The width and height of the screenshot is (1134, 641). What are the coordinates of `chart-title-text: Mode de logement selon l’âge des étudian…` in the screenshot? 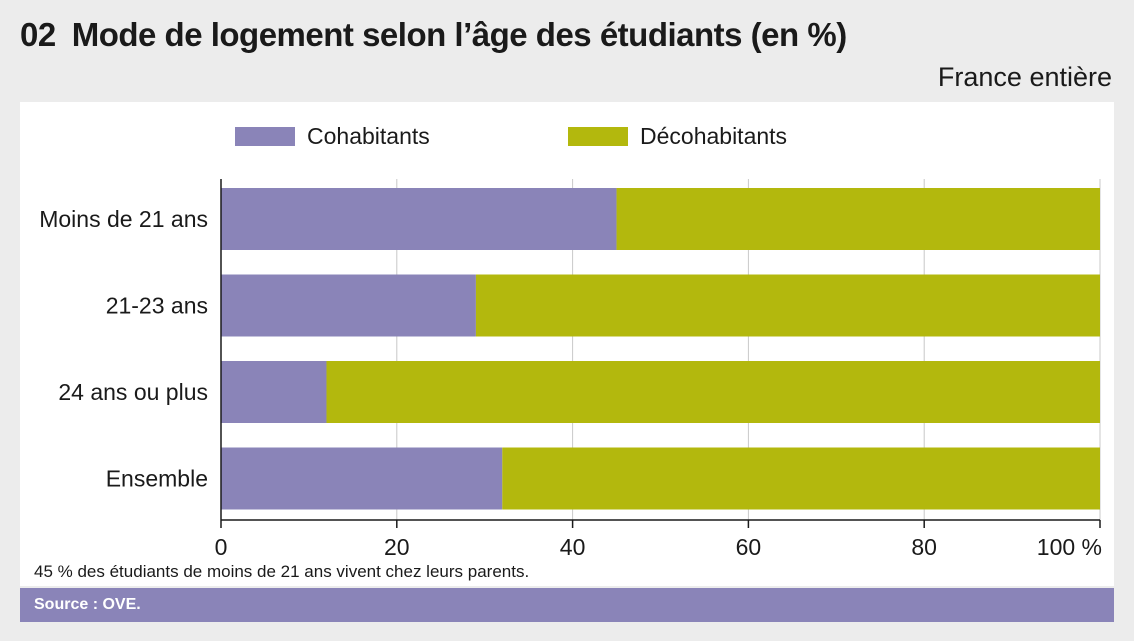 It's located at (459, 34).